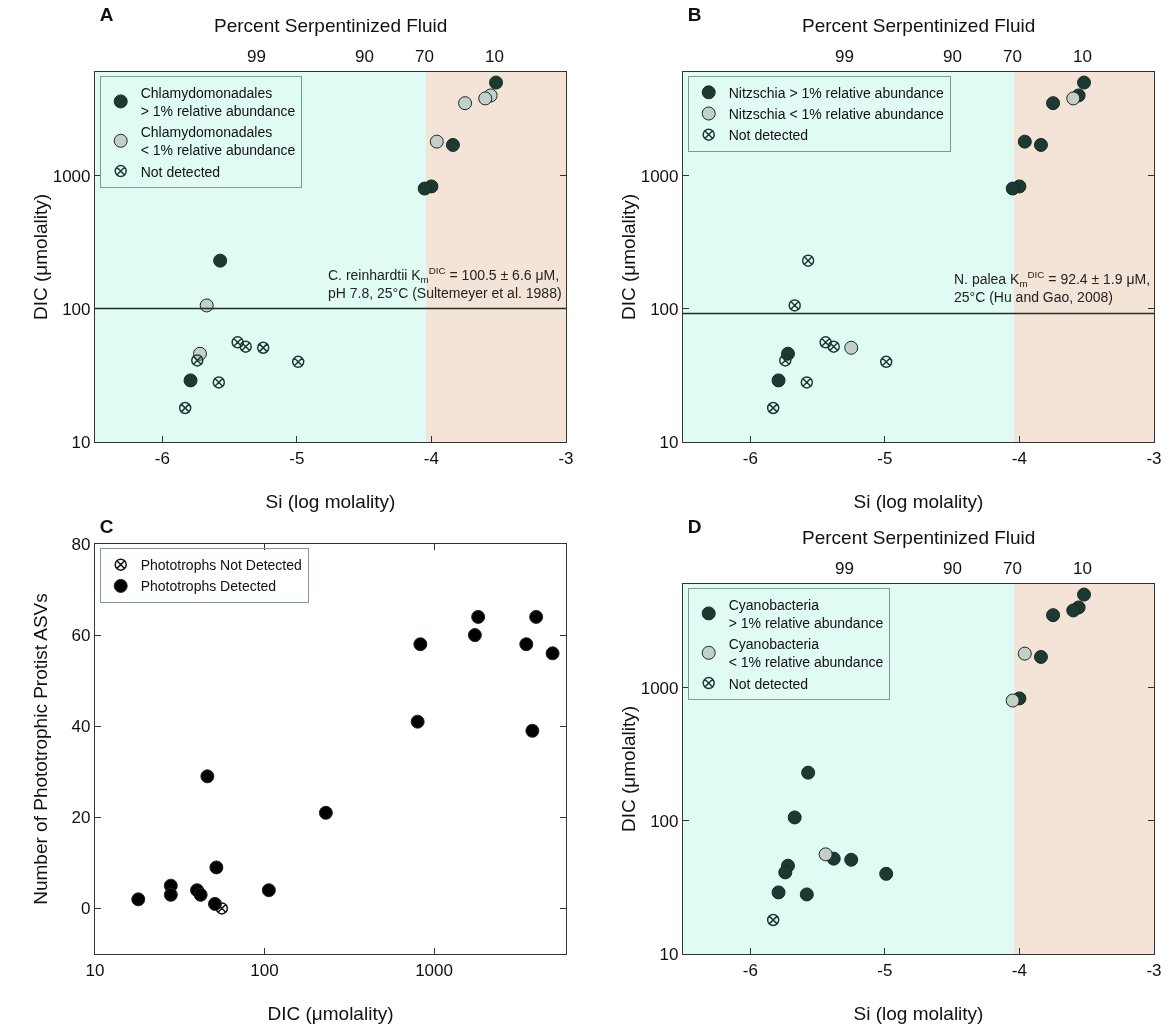  What do you see at coordinates (806, 653) in the screenshot?
I see `legend-label: Cyanobacteria < 1% relative abundance` at bounding box center [806, 653].